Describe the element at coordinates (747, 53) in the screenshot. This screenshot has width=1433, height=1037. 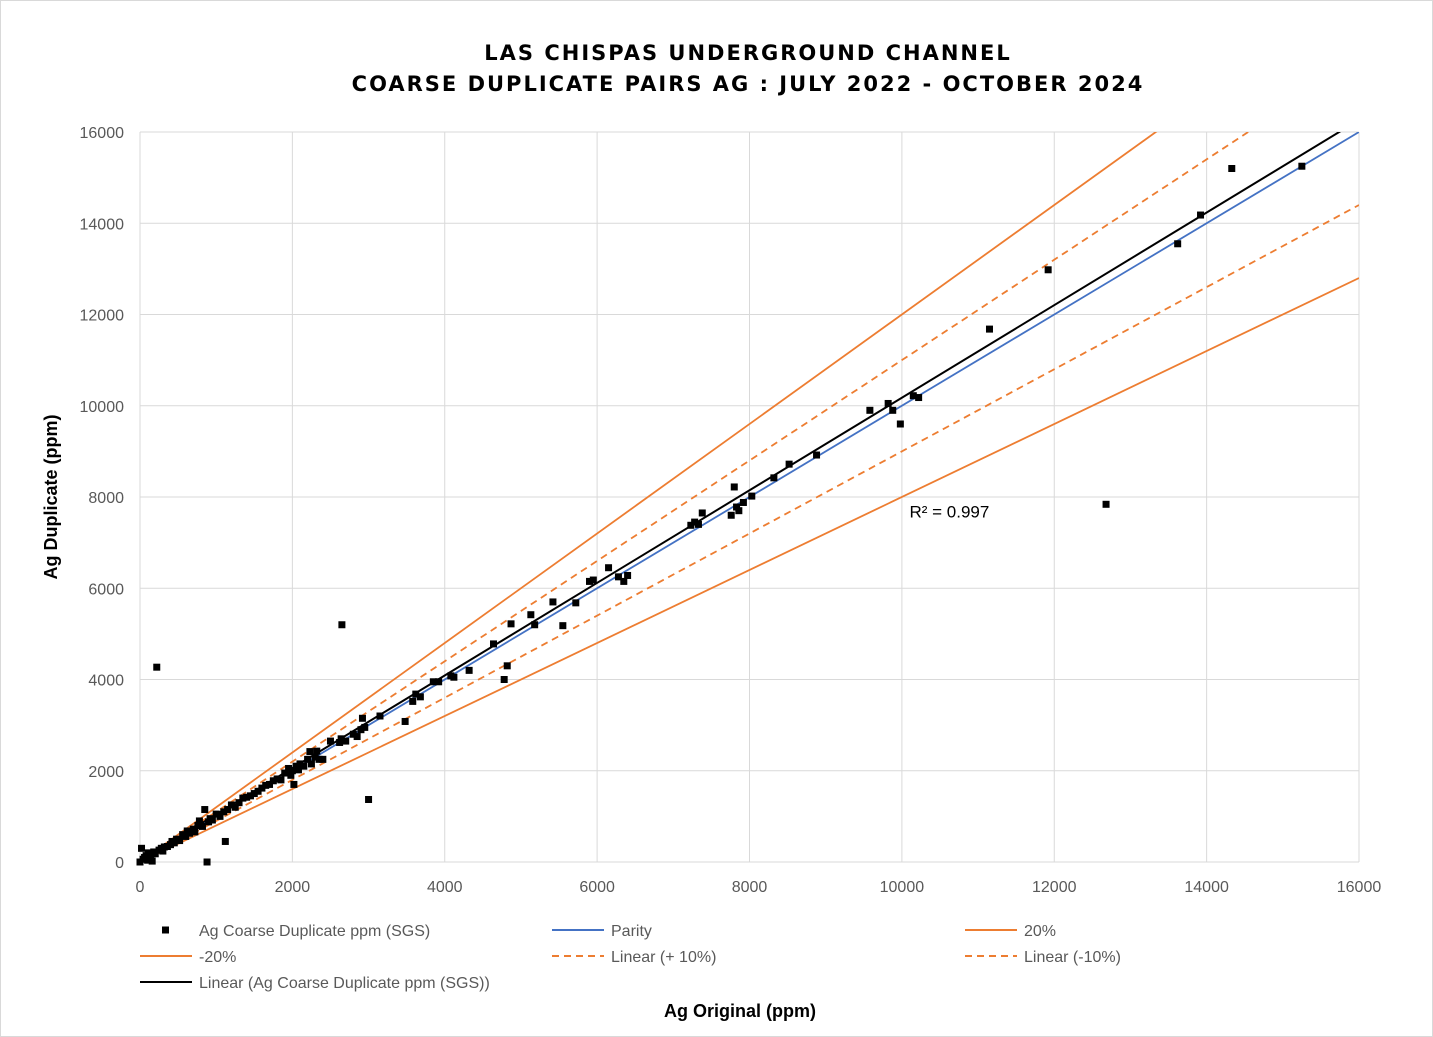
I see `chart-title-line-1: LAS CHISPAS UNDERGROUND CHANNEL` at that location.